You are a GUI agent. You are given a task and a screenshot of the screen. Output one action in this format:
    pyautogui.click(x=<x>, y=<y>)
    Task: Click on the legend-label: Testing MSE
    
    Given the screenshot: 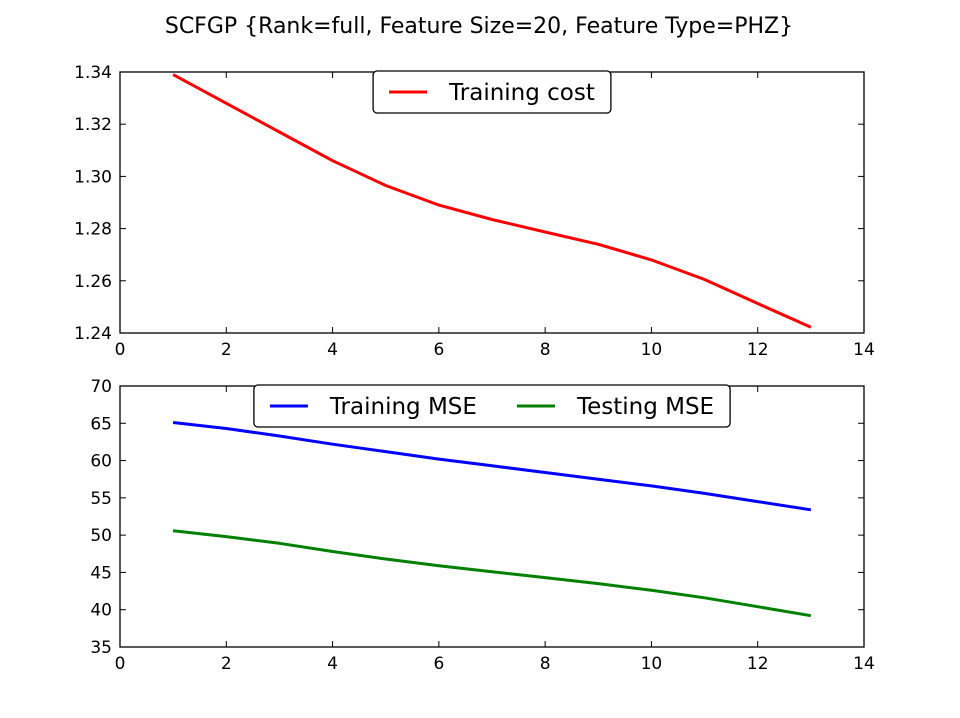 What is the action you would take?
    pyautogui.click(x=645, y=407)
    